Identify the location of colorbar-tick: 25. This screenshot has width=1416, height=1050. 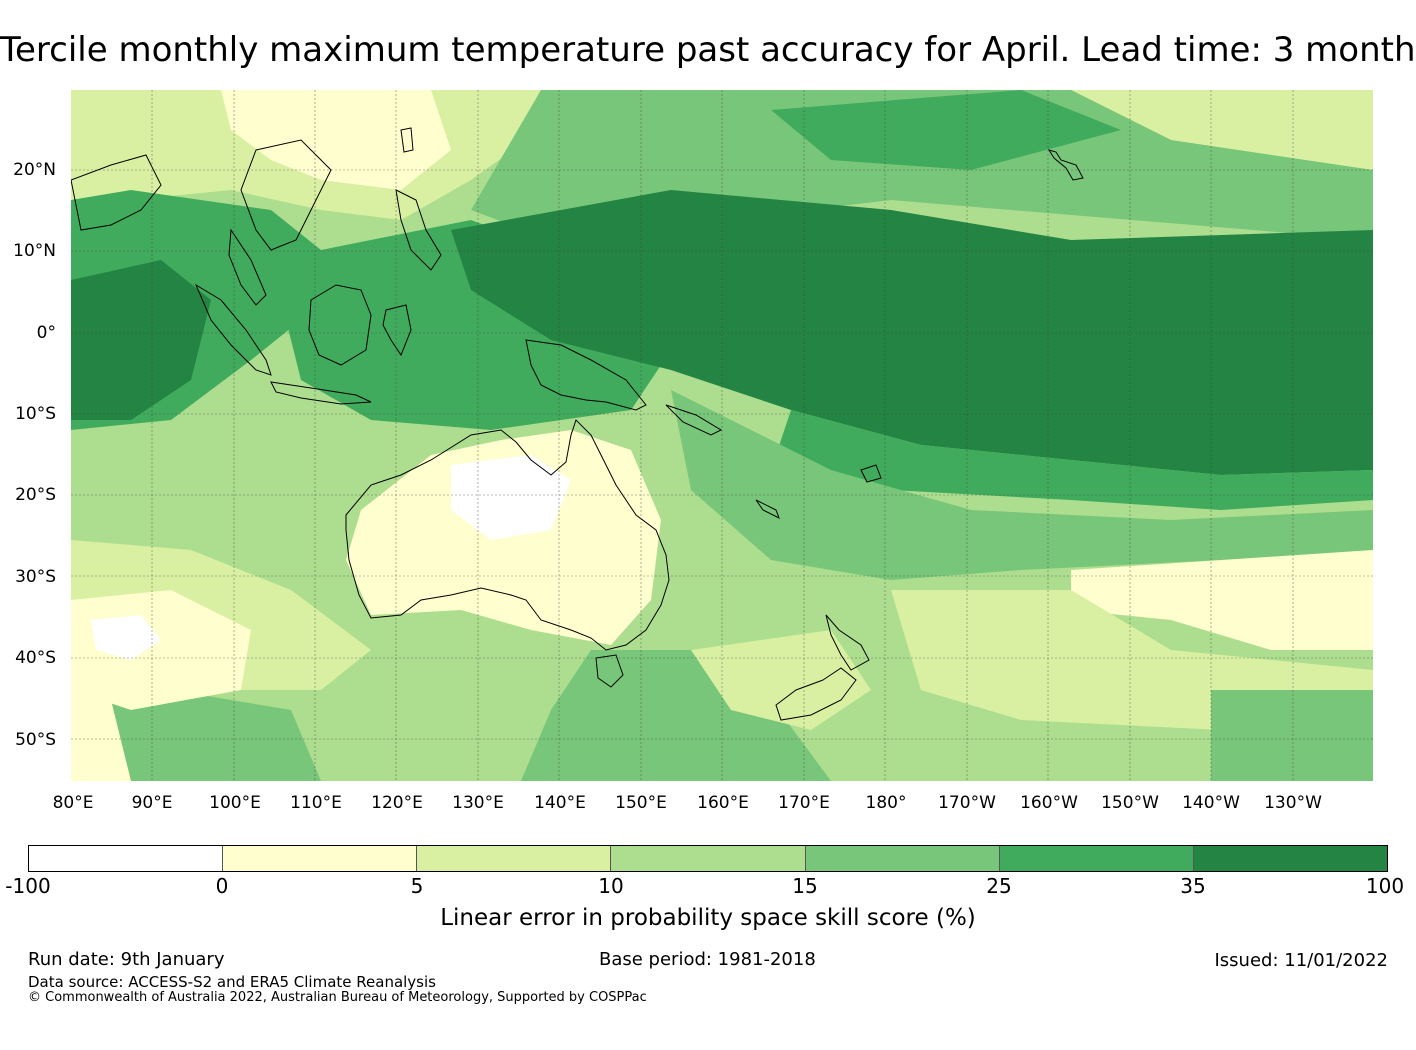
(999, 886).